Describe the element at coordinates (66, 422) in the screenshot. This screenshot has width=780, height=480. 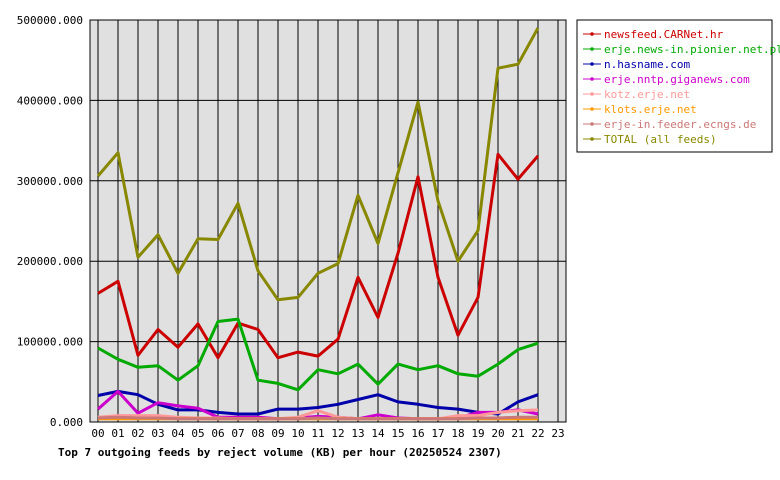
I see `y-tick-label: 0.000` at that location.